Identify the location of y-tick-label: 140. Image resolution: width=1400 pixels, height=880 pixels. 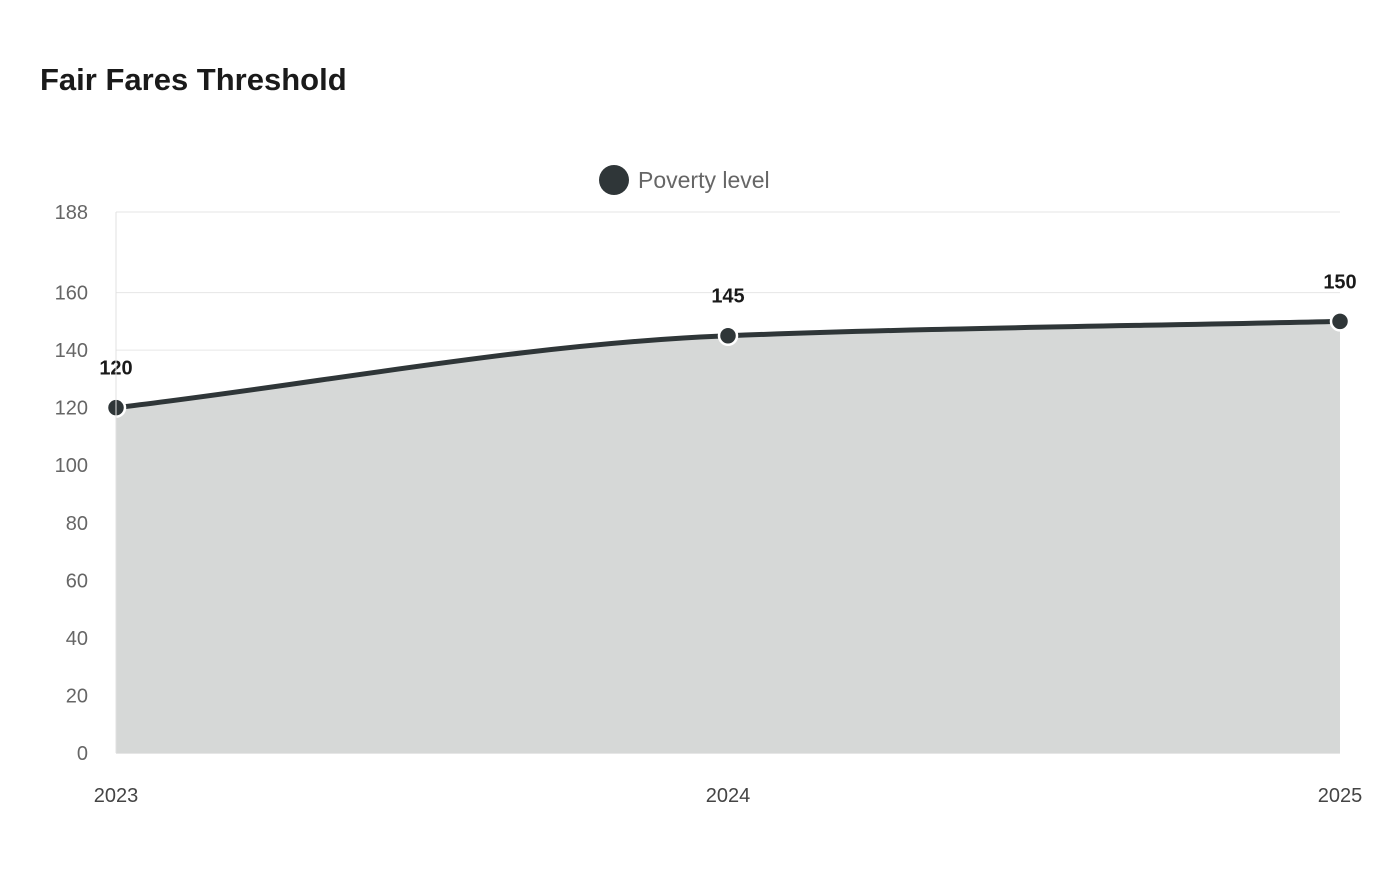
(71, 351).